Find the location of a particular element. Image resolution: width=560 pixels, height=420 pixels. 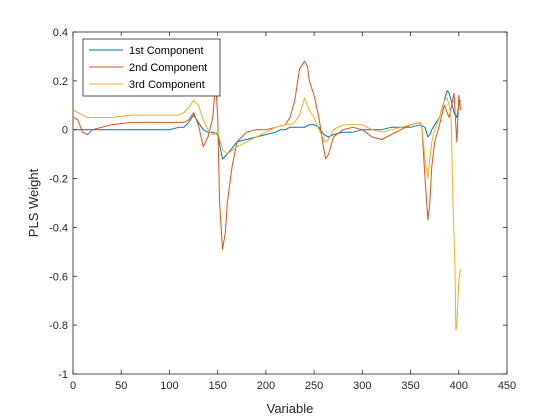

y-tick-label: -0.4 is located at coordinates (58, 228).